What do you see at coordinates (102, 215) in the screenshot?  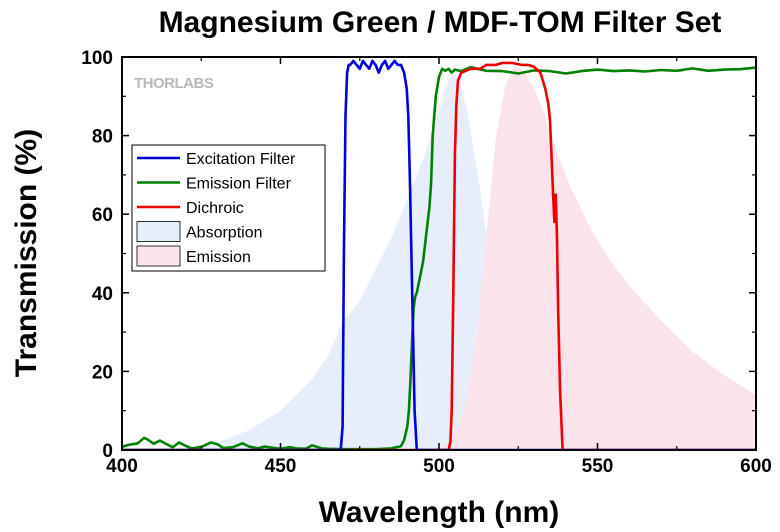 I see `y-tick-label: 60` at bounding box center [102, 215].